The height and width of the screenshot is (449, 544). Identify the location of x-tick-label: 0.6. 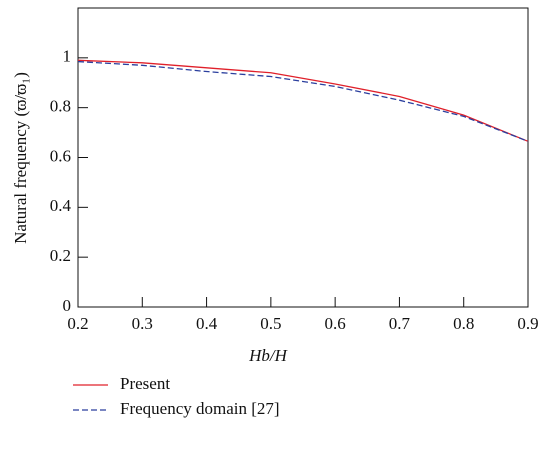
(335, 323).